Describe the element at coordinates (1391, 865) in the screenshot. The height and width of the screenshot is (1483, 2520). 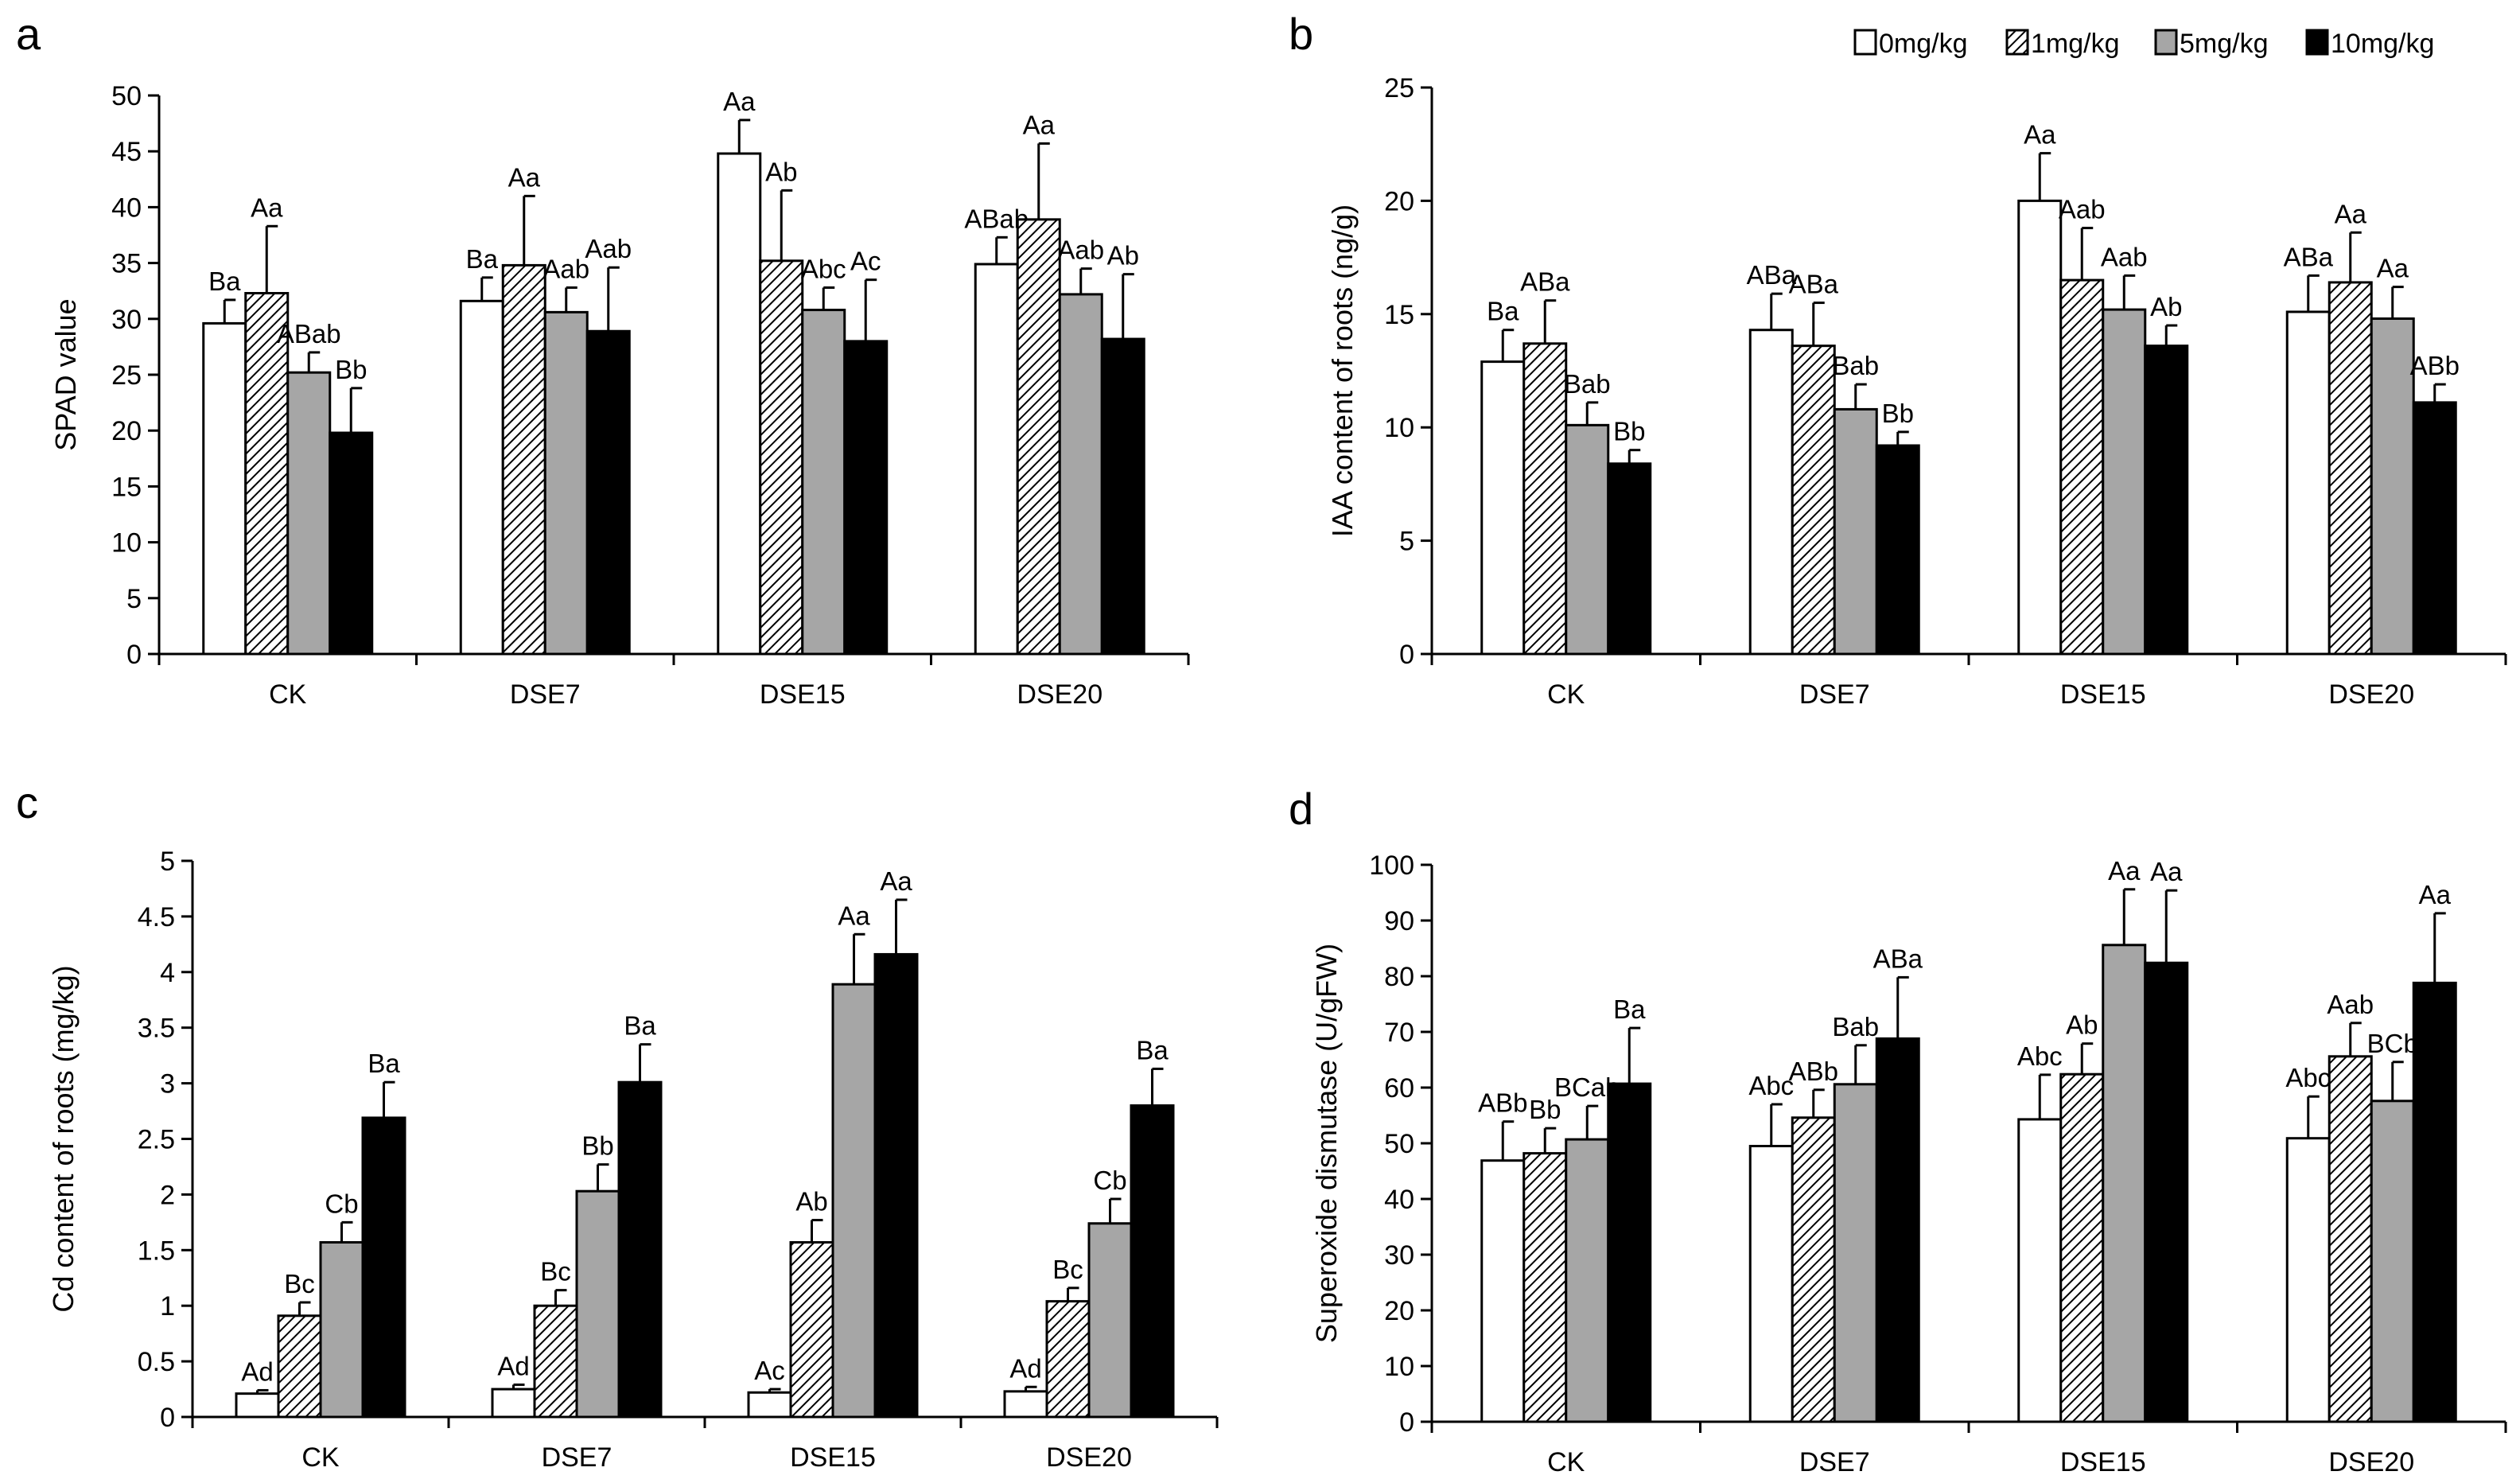
I see `y-tick-label: 100` at that location.